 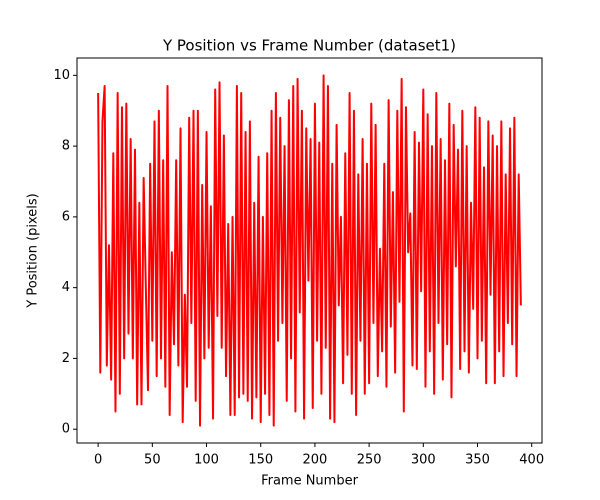 What do you see at coordinates (61, 75) in the screenshot?
I see `y-tick-label: 10` at bounding box center [61, 75].